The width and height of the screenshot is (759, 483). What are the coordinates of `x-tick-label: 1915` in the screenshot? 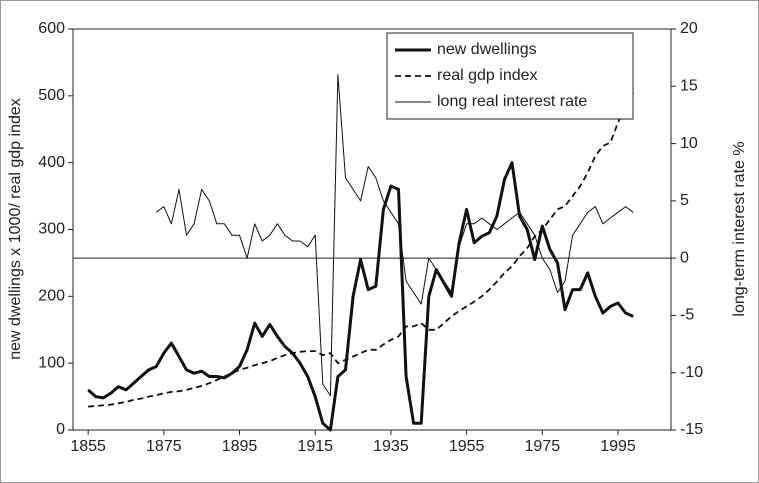 It's located at (315, 446).